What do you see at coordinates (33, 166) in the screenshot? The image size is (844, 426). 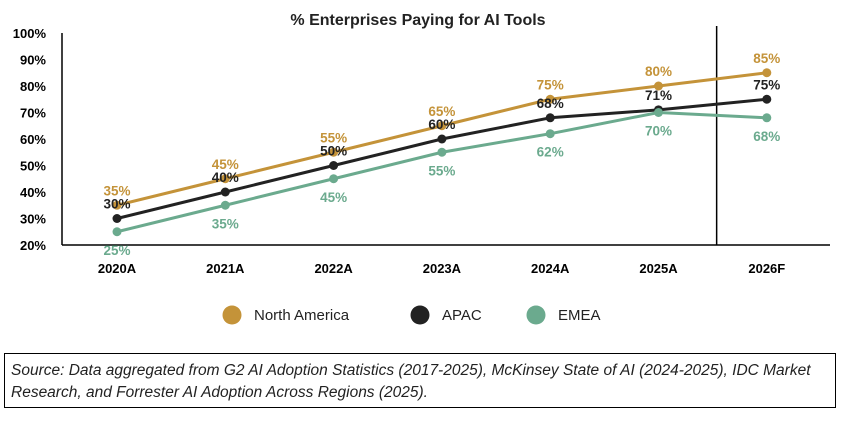 I see `y-tick-label: 50%` at bounding box center [33, 166].